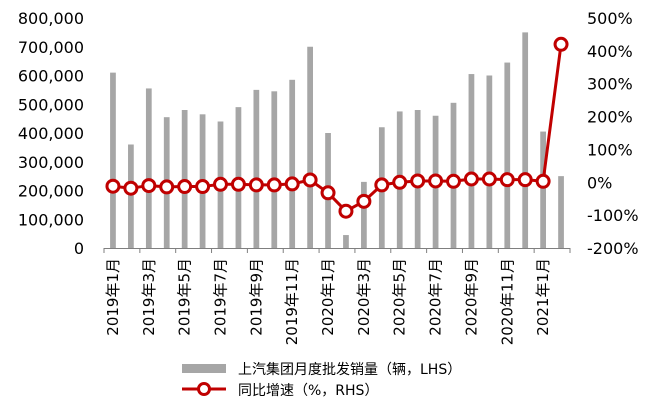 Image resolution: width=655 pixels, height=405 pixels. What do you see at coordinates (113, 297) in the screenshot?
I see `x-tick-label: 2019年1月` at bounding box center [113, 297].